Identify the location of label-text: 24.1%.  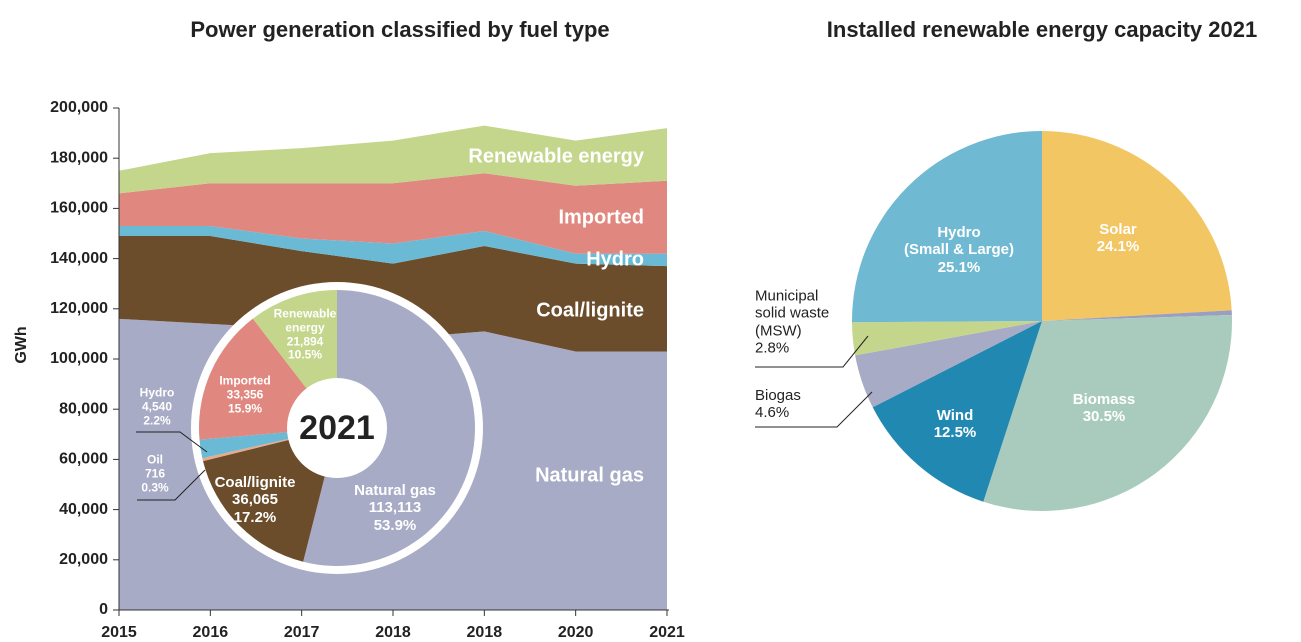
(1118, 246).